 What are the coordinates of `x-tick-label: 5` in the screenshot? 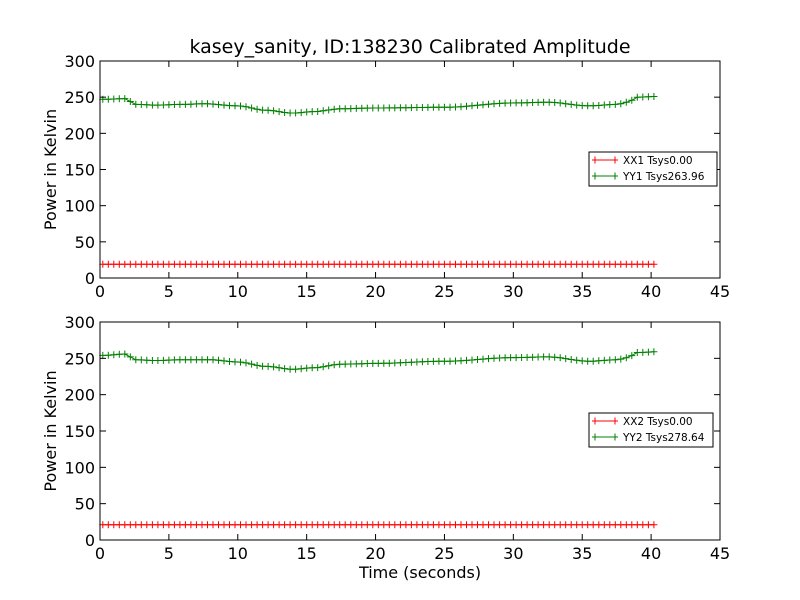 It's located at (169, 553).